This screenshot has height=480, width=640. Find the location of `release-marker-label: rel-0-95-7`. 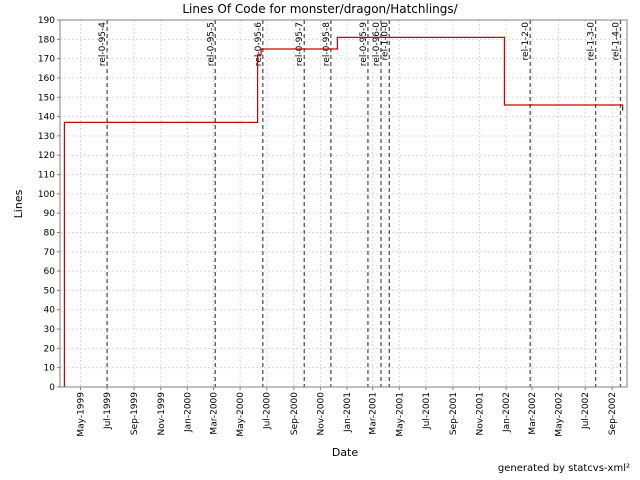

release-marker-label: rel-0-95-7 is located at coordinates (300, 44).